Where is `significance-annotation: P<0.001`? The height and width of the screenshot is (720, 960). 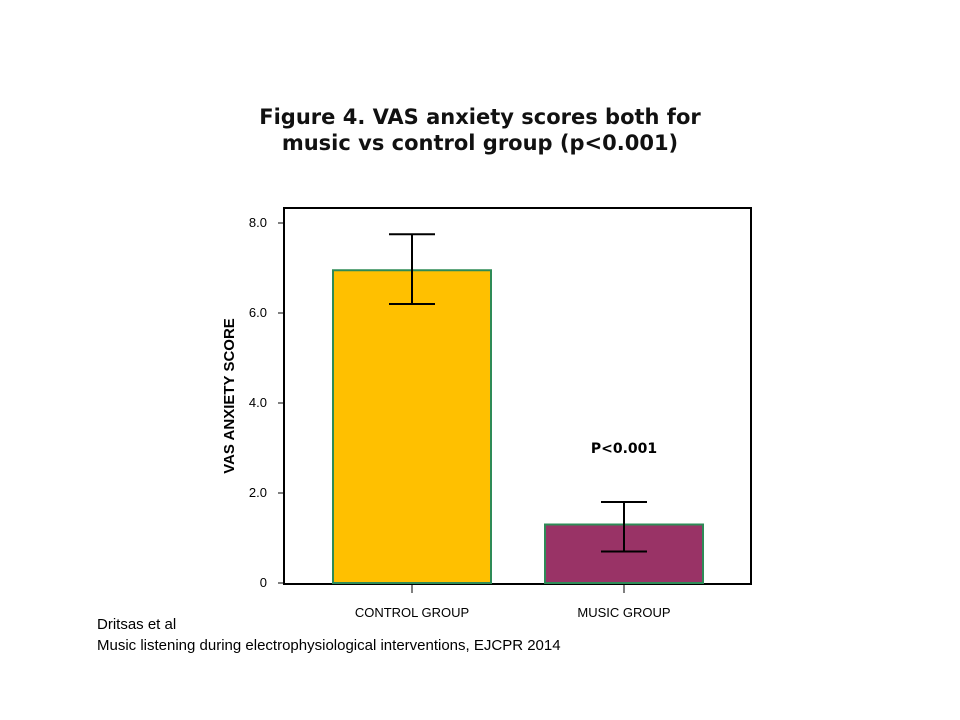
significance-annotation: P<0.001 is located at coordinates (624, 449).